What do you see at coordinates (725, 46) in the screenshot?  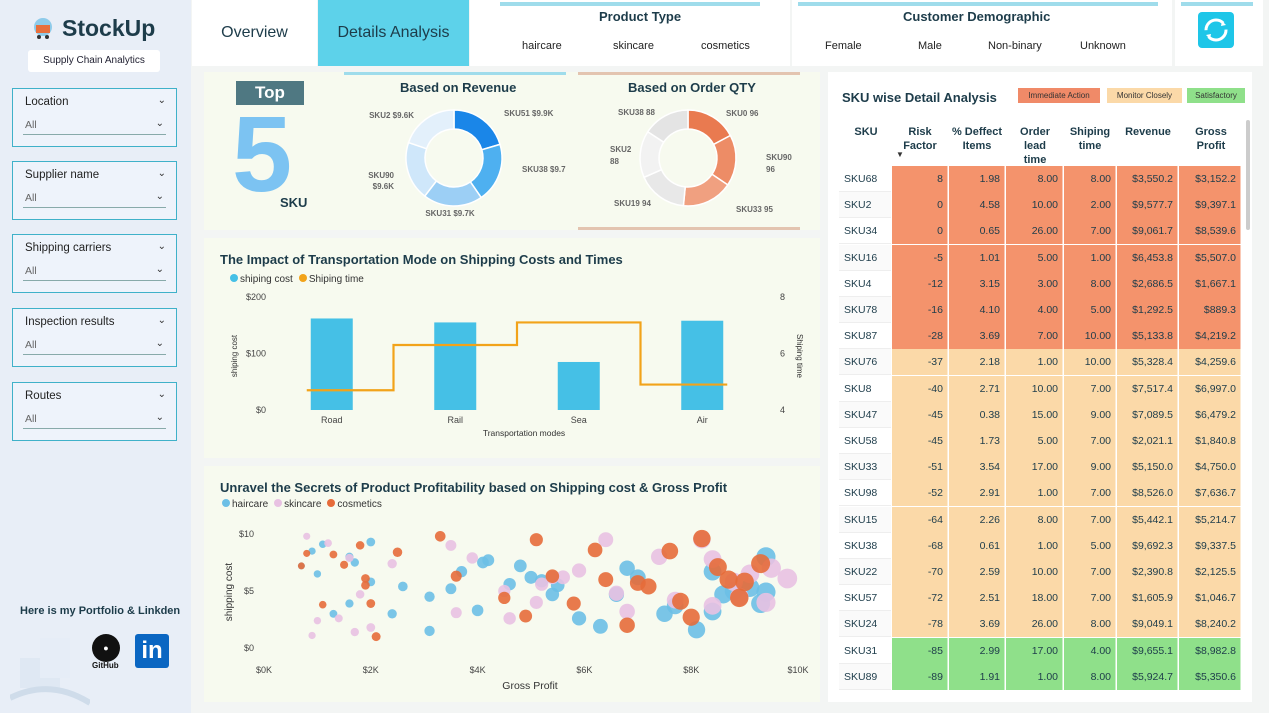 I see `slicer-option-cosmetics: cosmetics` at bounding box center [725, 46].